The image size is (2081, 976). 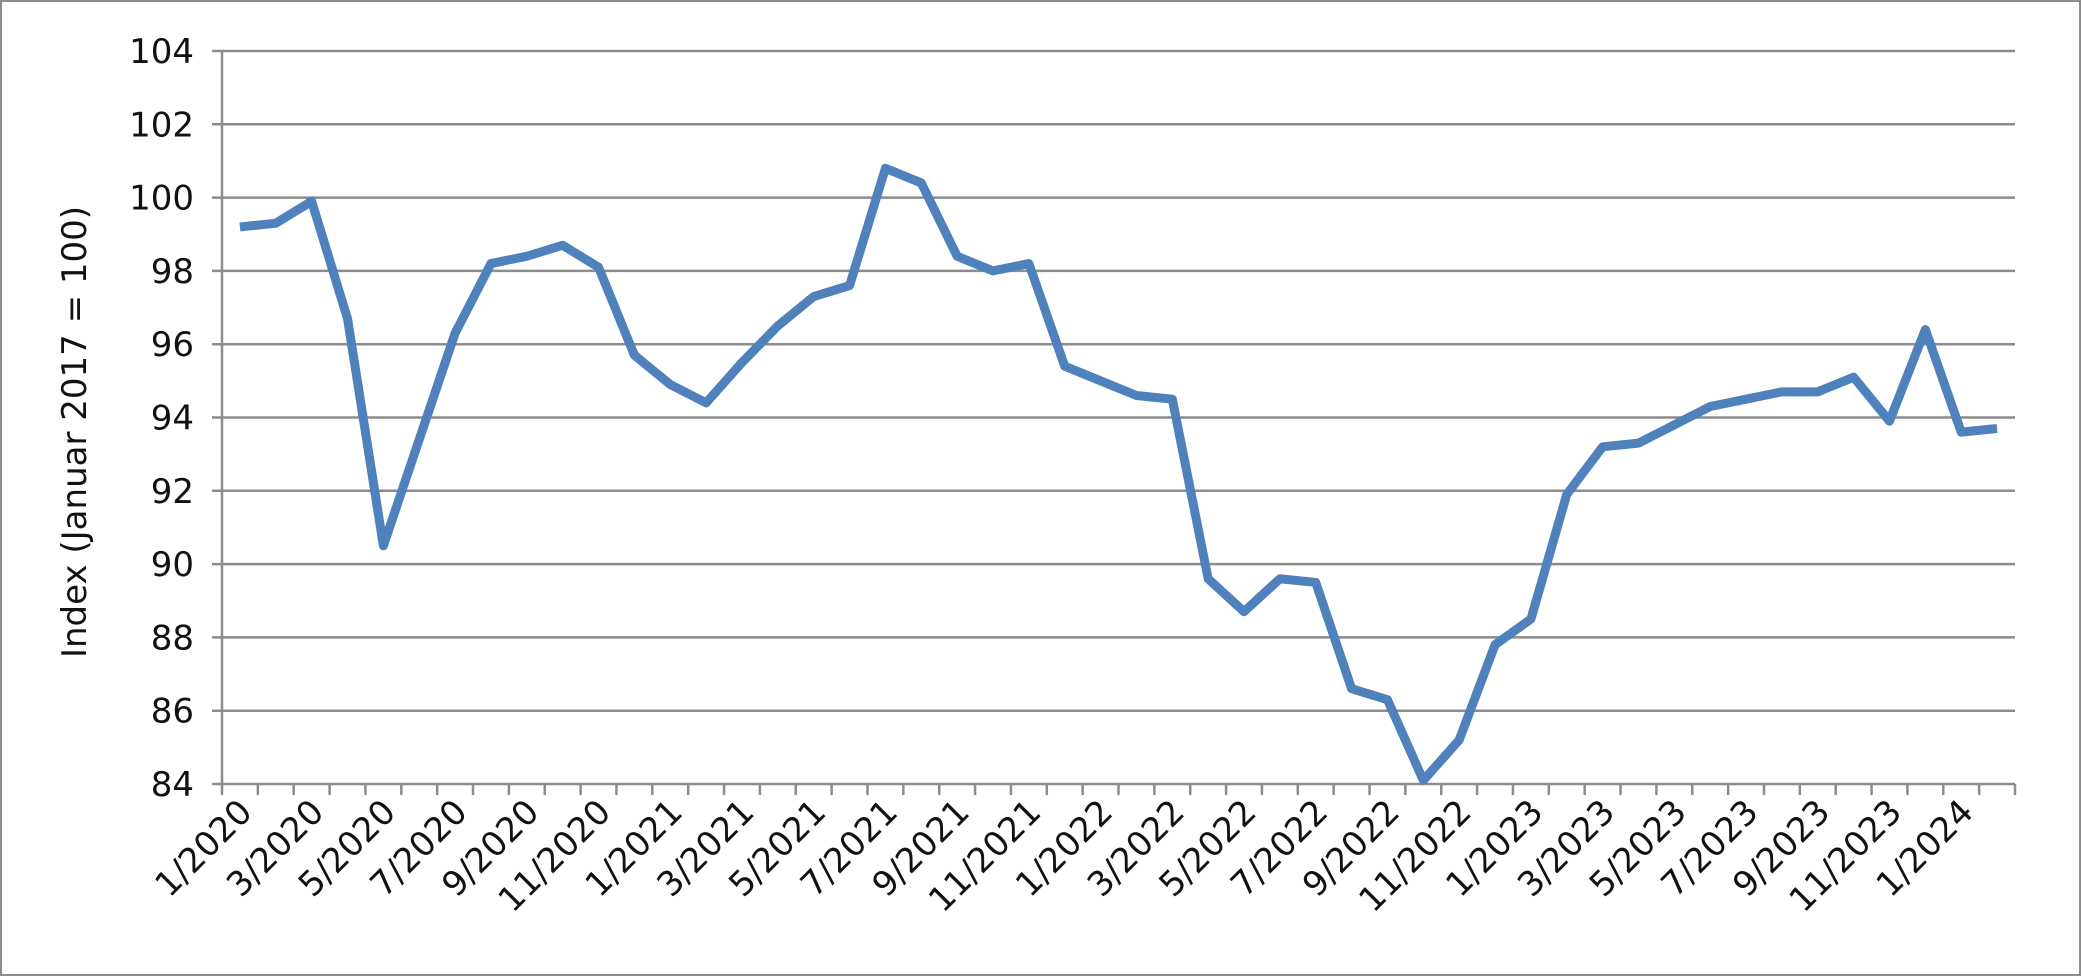 I want to click on y-tick-label: 100, so click(x=161, y=199).